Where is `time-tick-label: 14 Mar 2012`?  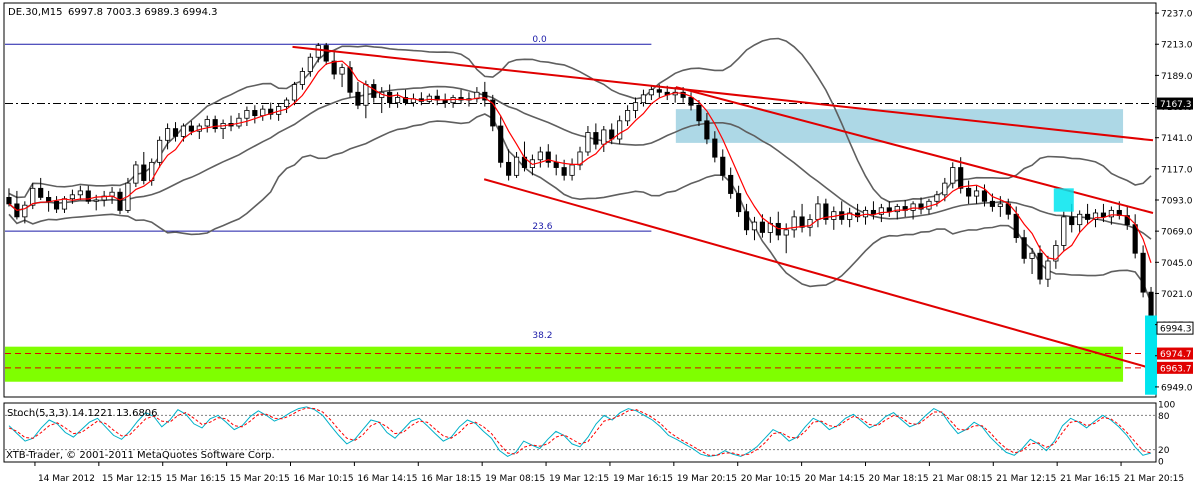 time-tick-label: 14 Mar 2012 is located at coordinates (66, 479).